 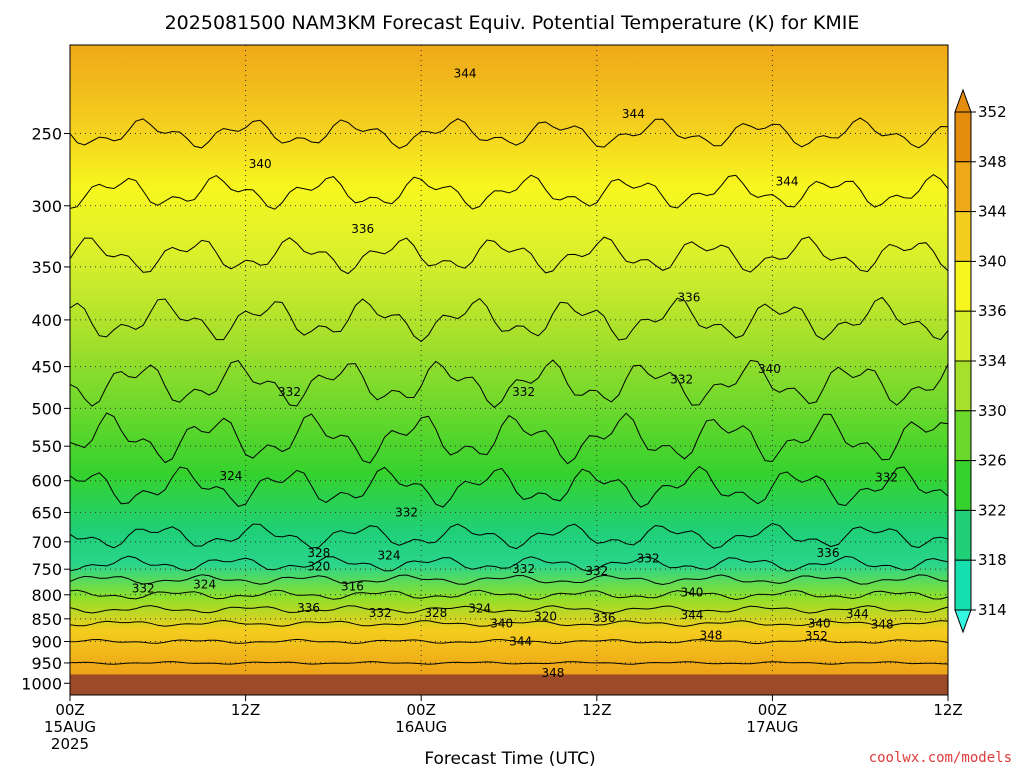 I want to click on y-tick-label: 650, so click(x=46, y=512).